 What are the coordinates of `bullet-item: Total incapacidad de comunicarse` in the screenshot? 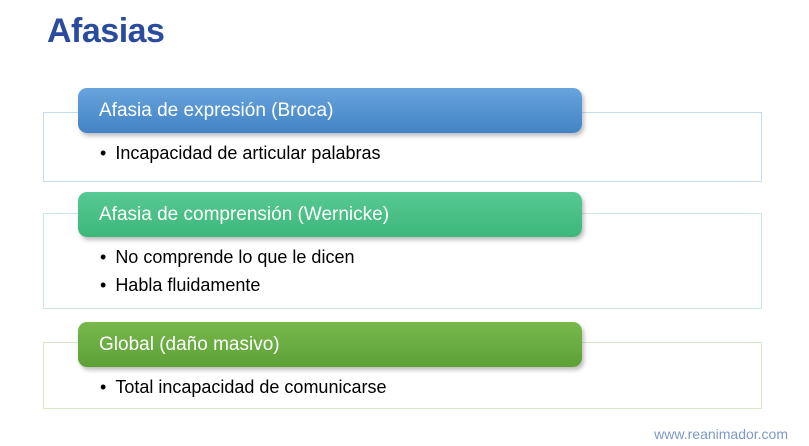 It's located at (243, 387).